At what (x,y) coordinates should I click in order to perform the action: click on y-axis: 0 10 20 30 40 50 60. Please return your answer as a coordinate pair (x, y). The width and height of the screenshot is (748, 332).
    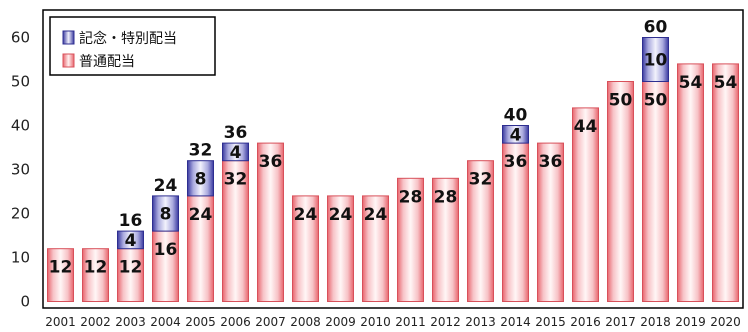
    Looking at the image, I should click on (20, 170).